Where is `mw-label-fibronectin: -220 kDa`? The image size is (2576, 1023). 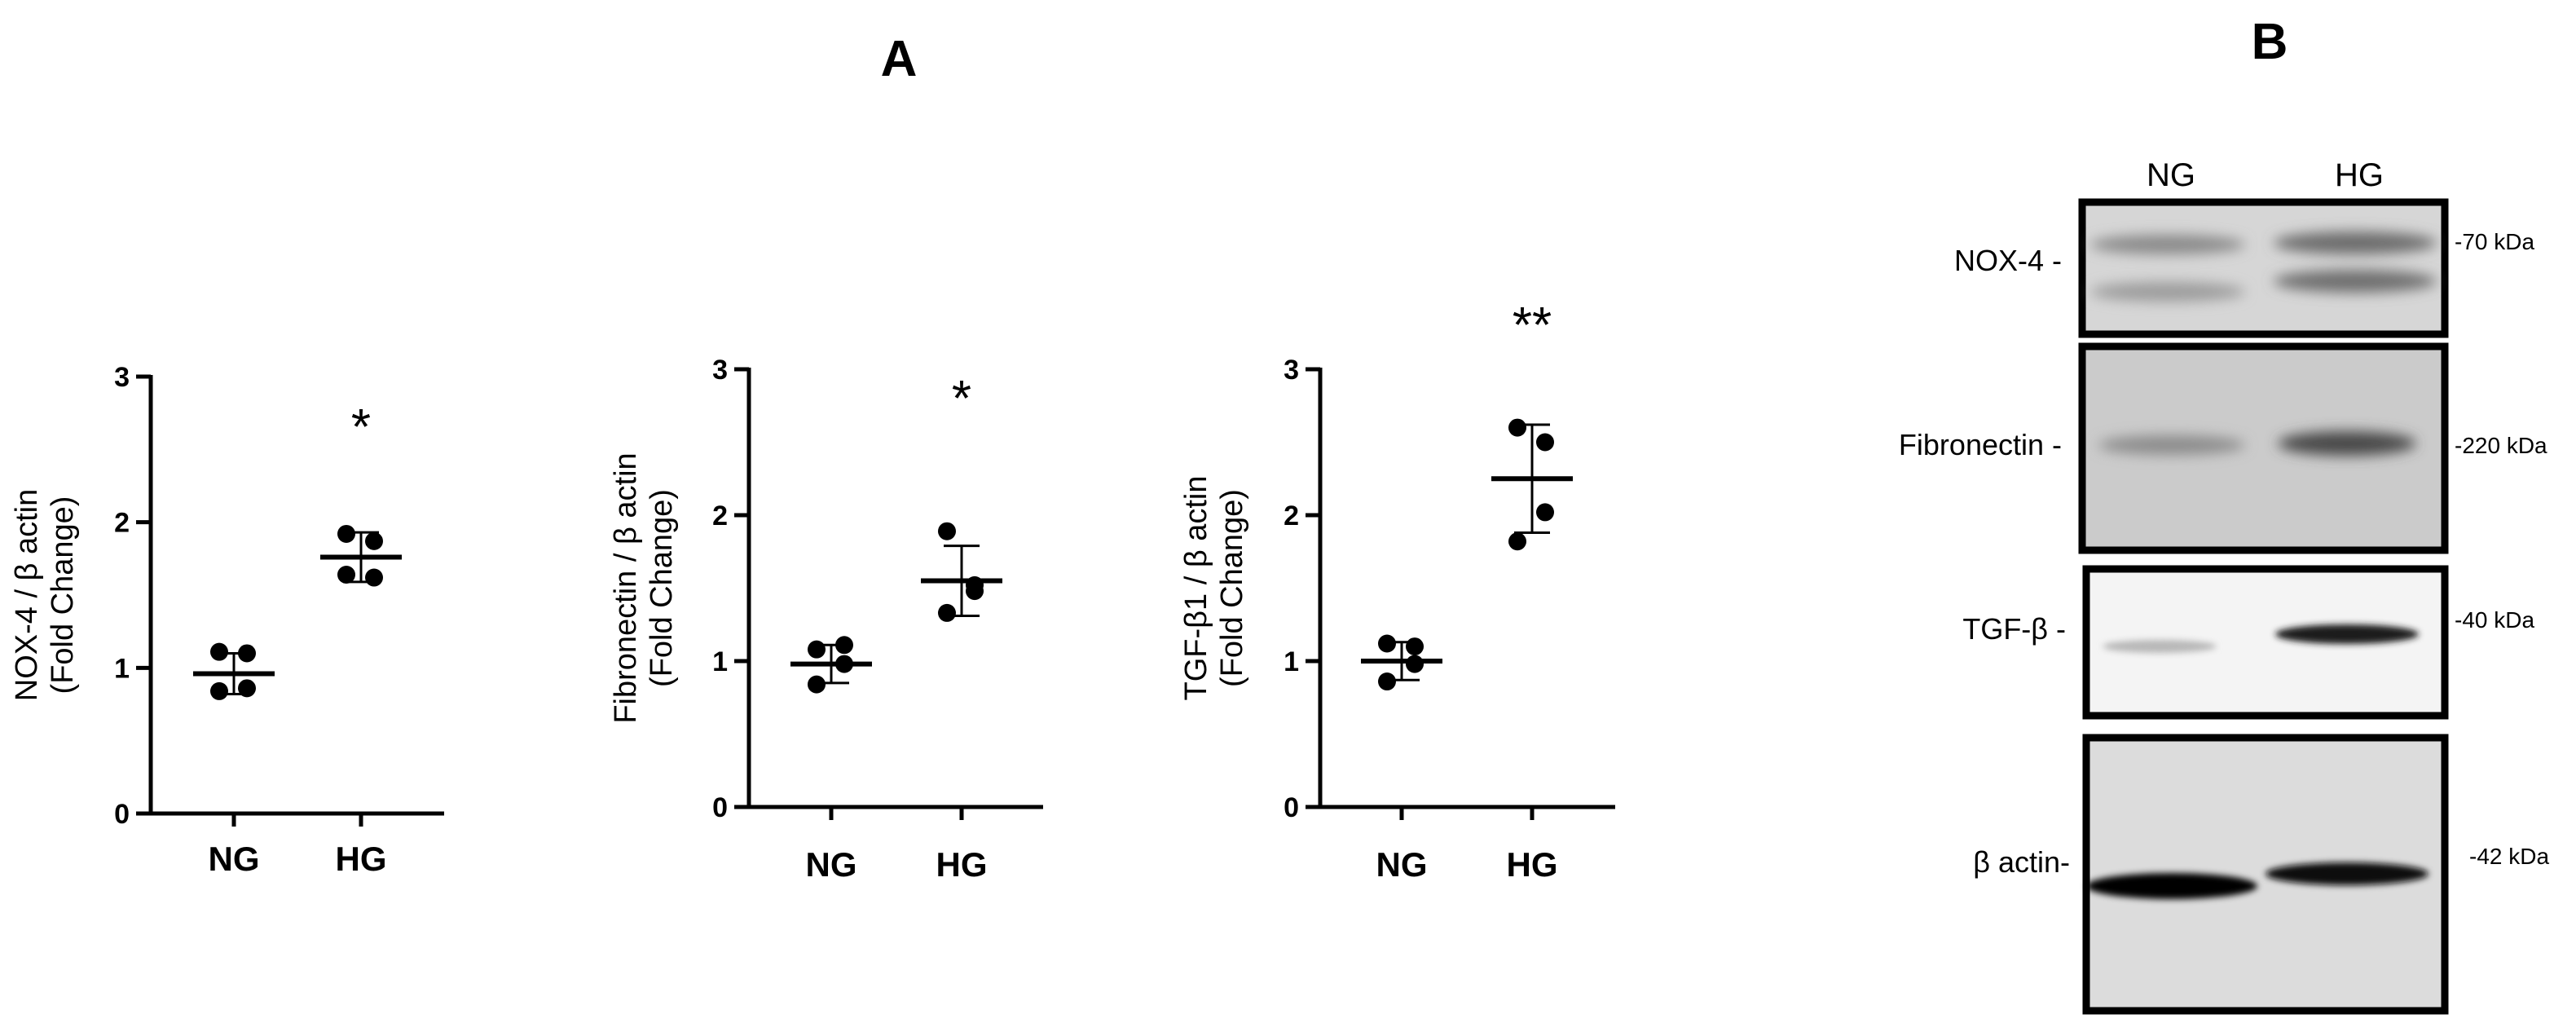
mw-label-fibronectin: -220 kDa is located at coordinates (2501, 445).